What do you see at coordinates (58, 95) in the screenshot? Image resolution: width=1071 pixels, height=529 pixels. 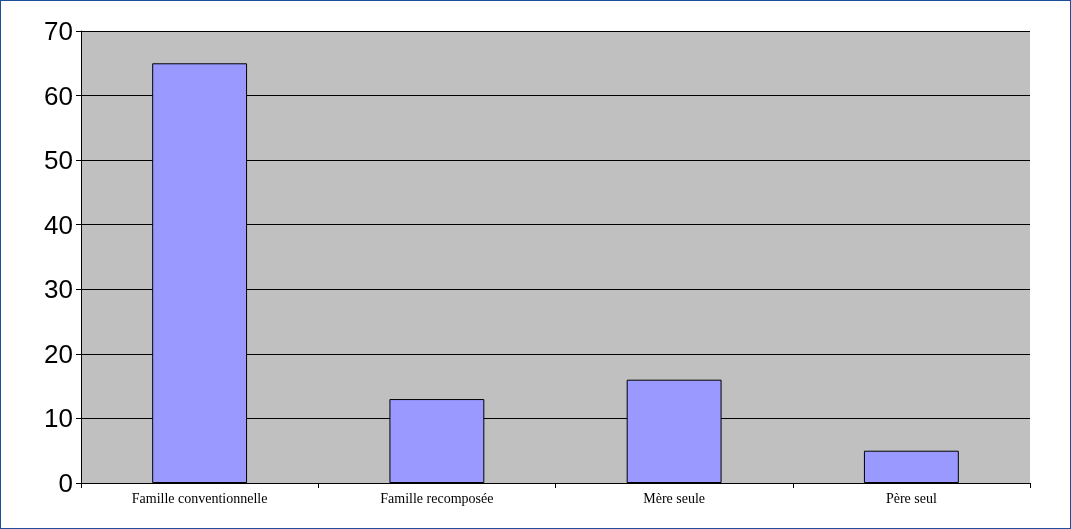 I see `y-tick-label: 60` at bounding box center [58, 95].